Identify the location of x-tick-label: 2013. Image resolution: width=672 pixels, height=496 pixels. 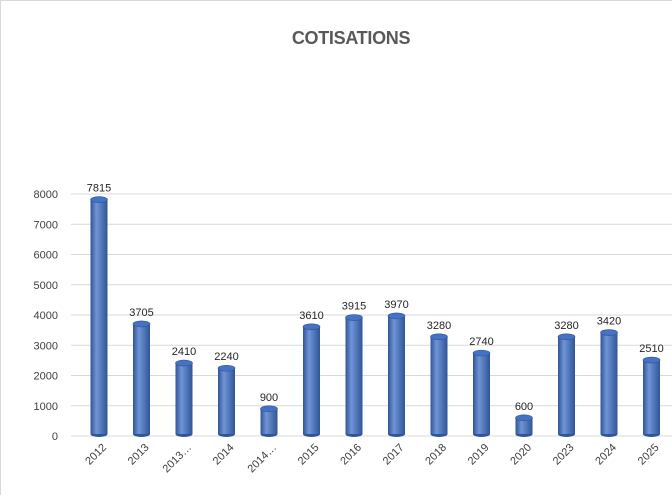
(139, 455).